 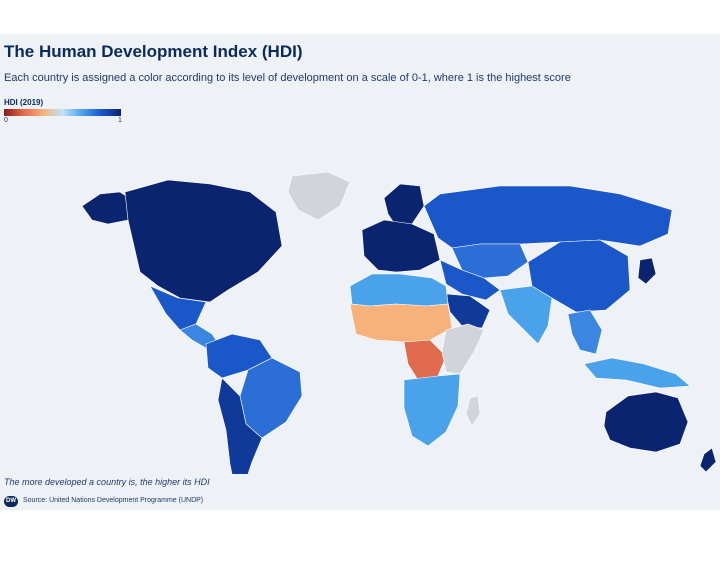 I want to click on region-sahel, so click(x=401, y=323).